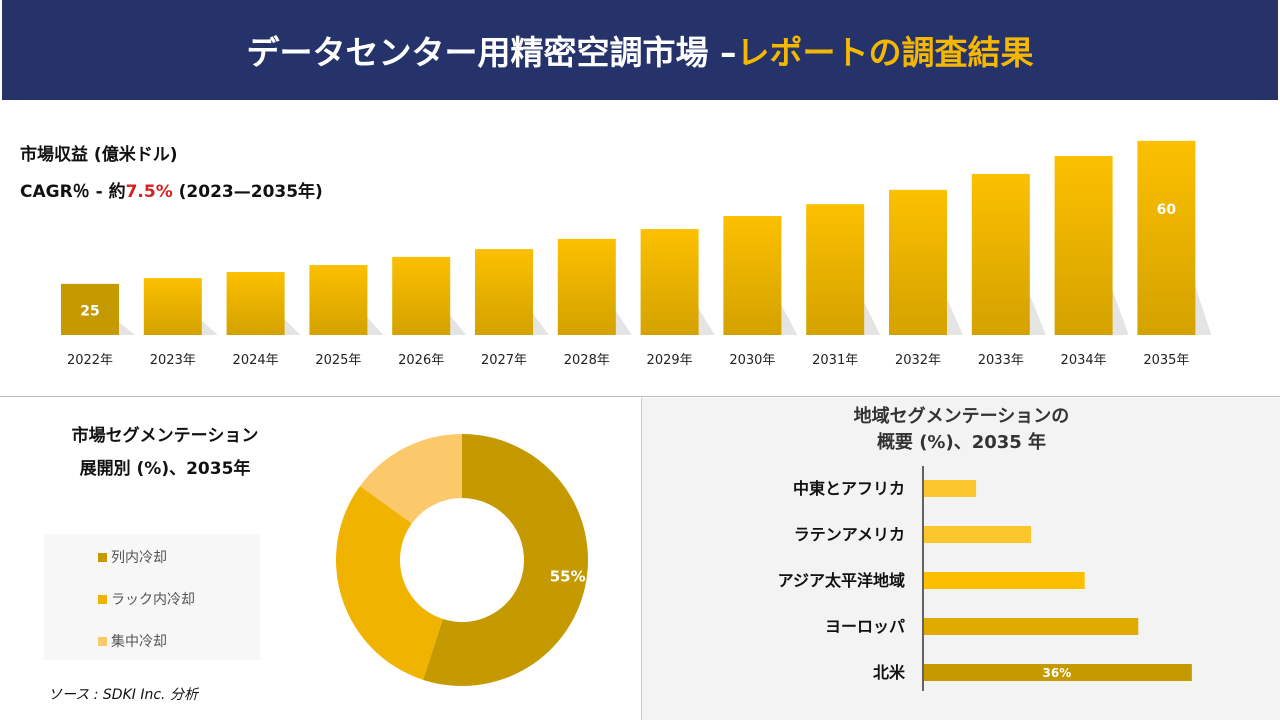  I want to click on regional-title-line2: 概要 (%)、2035 年, so click(961, 442).